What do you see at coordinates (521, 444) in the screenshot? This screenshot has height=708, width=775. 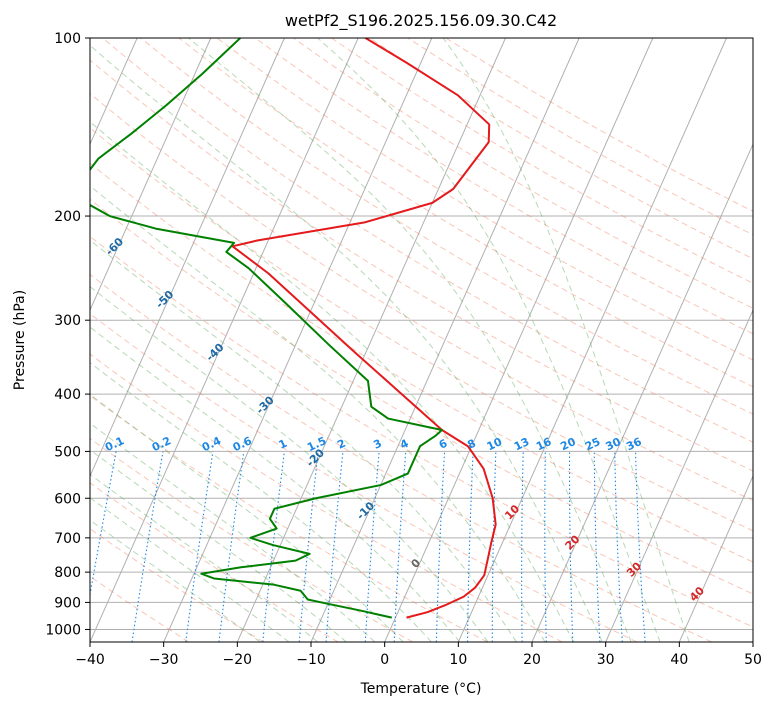 I see `mixing-ratio-label: 13` at bounding box center [521, 444].